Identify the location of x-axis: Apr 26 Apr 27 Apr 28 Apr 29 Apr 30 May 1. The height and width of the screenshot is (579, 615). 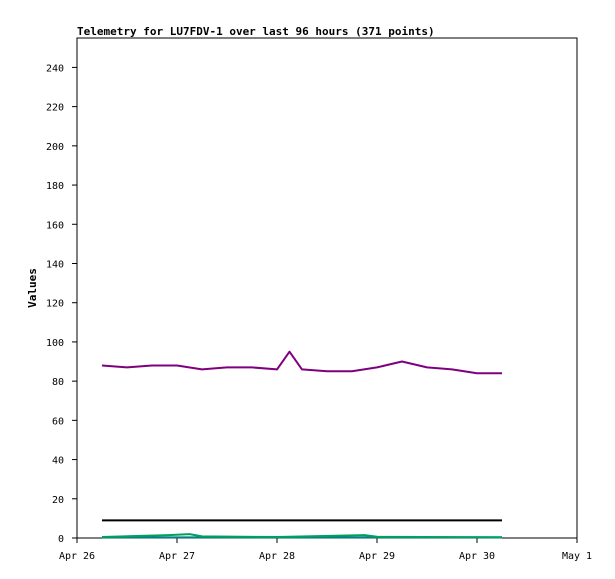
(325, 550).